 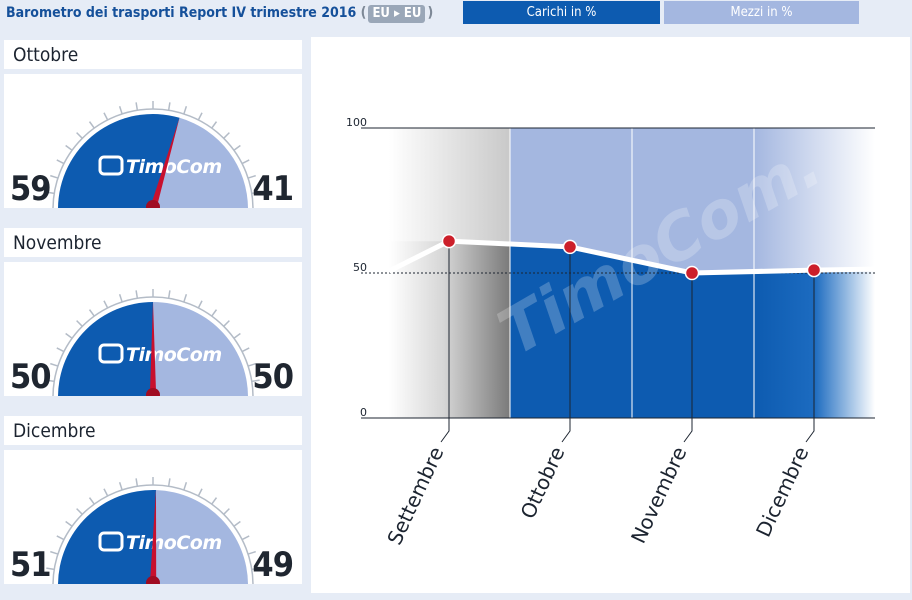 I want to click on series-line, so click(x=631, y=257).